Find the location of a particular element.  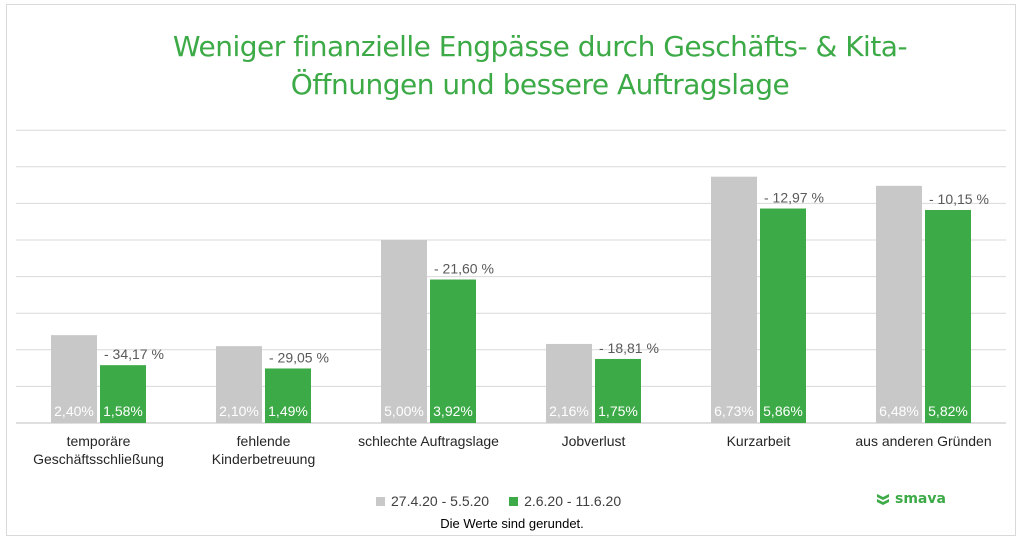

legend-item-series-1: 27.4.20 - 5.5.20 is located at coordinates (432, 501).